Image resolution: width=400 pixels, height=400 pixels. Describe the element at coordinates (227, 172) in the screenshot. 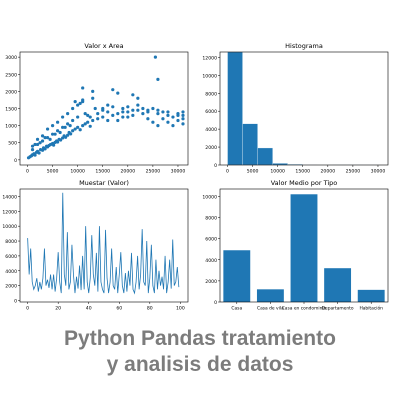

I see `histogram-xtick-label: 0` at that location.